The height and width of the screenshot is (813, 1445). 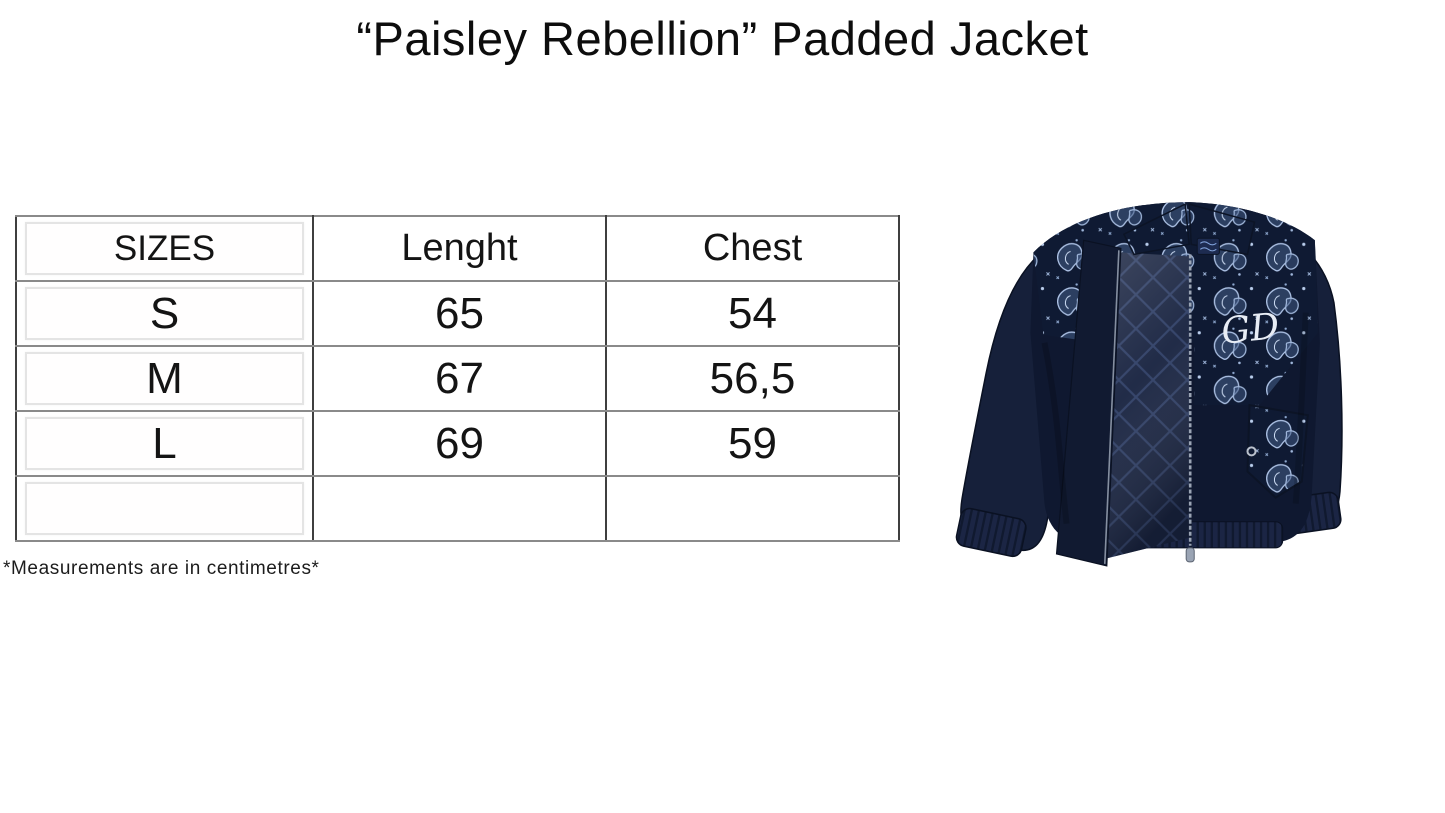 I want to click on table-row-s: S 65 54, so click(x=457, y=313).